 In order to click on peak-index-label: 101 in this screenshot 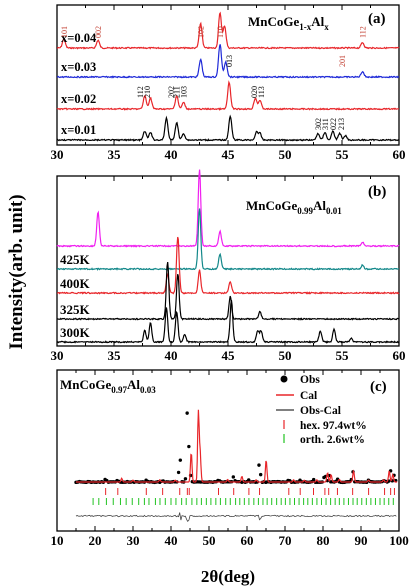, I will do `click(64, 32)`.